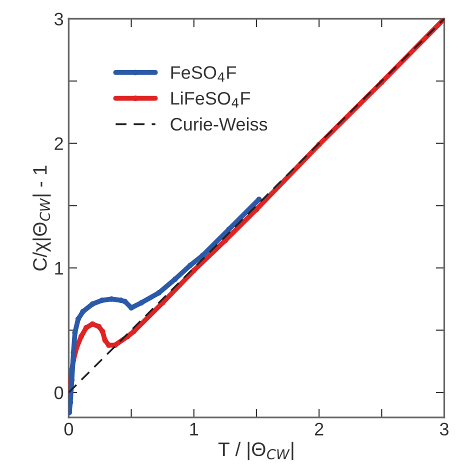  Describe the element at coordinates (256, 451) in the screenshot. I see `x-axis-title: T / |Θ$_{CW}$|` at that location.